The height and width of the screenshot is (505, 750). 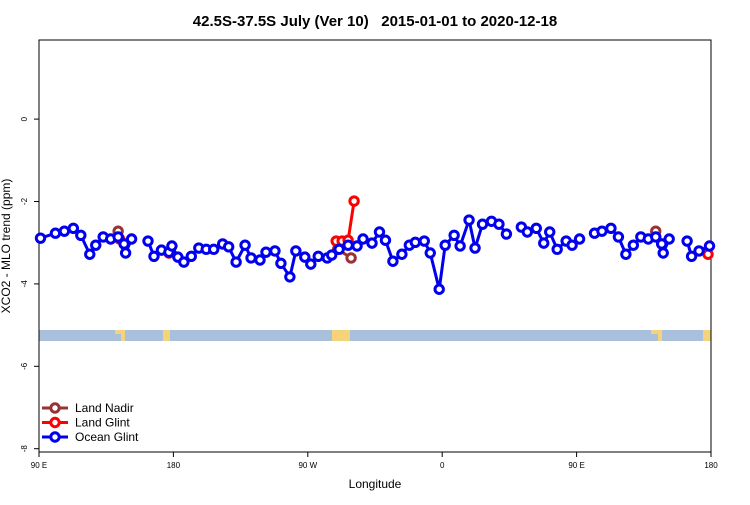 What do you see at coordinates (104, 408) in the screenshot?
I see `legend-label: Land Nadir` at bounding box center [104, 408].